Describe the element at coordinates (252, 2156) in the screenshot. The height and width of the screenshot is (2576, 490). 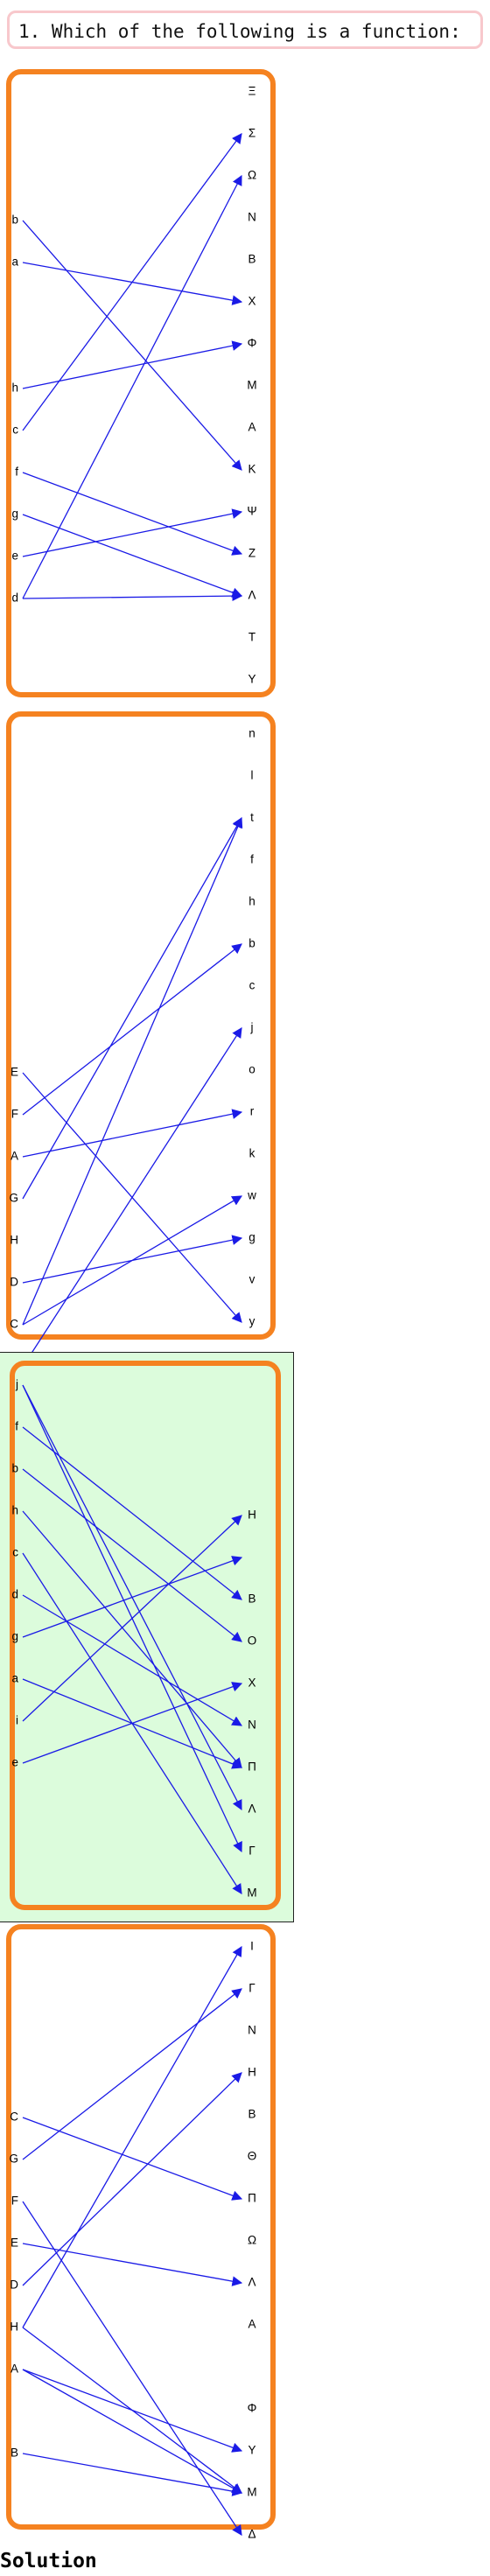
I see `codomain-label: Θ` at that location.